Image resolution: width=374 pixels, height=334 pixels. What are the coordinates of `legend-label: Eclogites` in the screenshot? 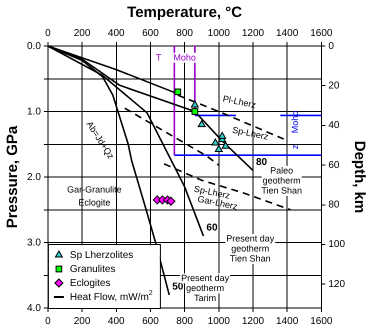 It's located at (90, 283).